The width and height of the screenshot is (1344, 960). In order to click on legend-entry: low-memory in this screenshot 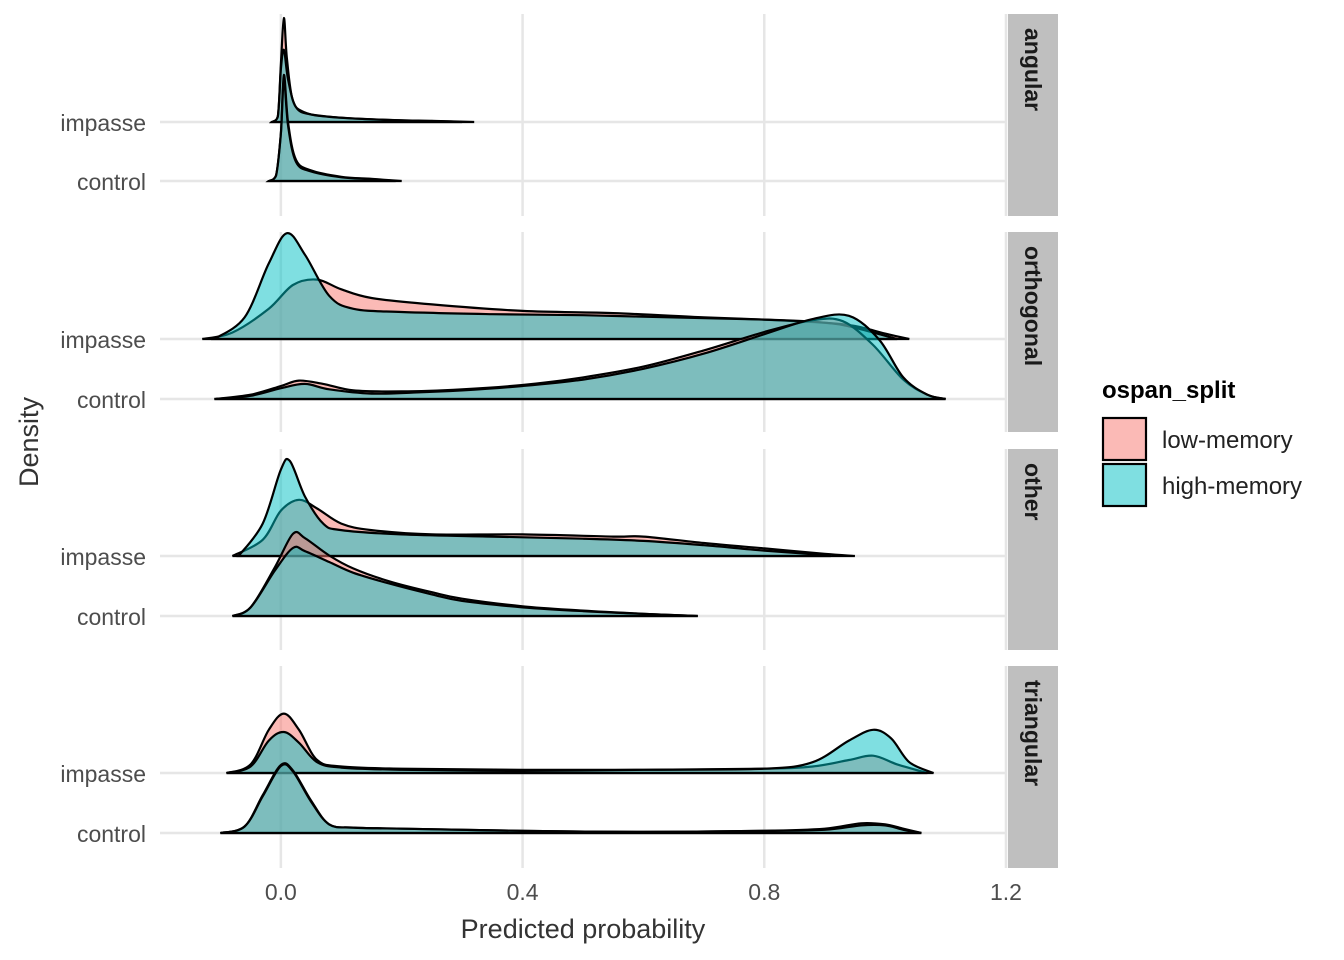, I will do `click(1197, 439)`.